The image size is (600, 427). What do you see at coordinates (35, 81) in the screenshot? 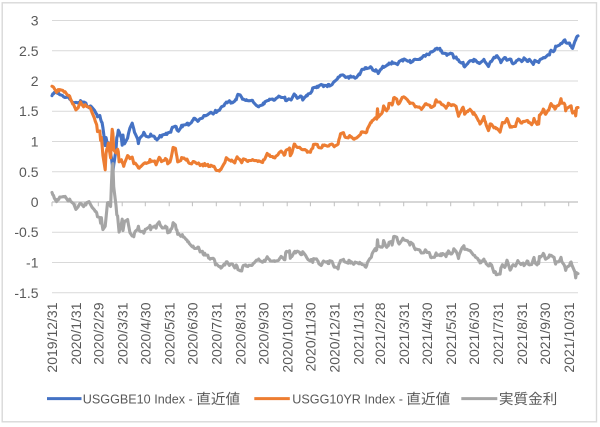
I see `svg-text: 2` at bounding box center [35, 81].